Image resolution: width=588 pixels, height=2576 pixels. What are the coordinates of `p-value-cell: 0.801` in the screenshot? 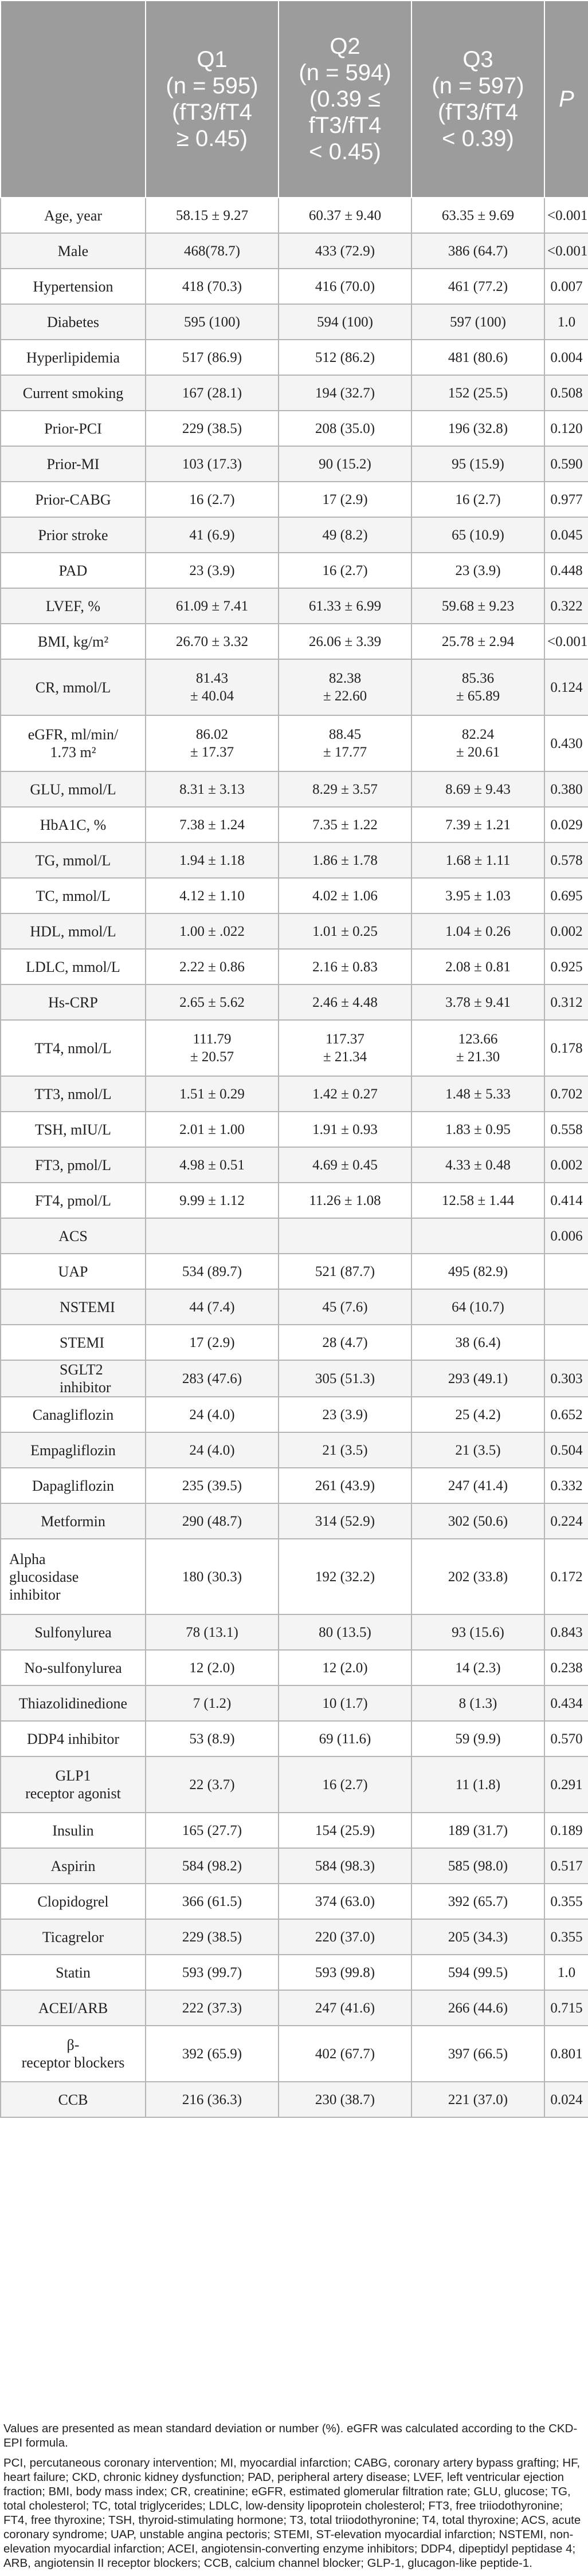 It's located at (566, 2054).